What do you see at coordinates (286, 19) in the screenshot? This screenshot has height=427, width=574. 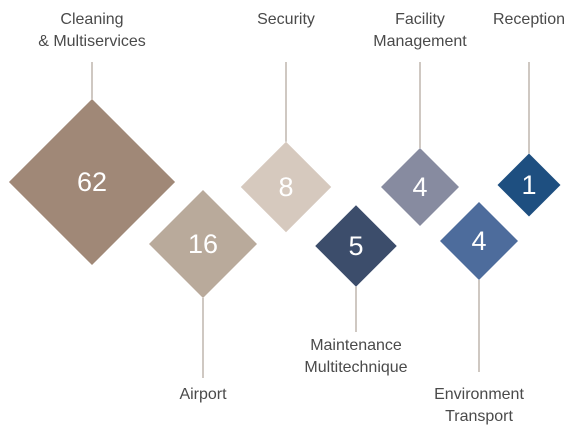 I see `category-label: Security` at bounding box center [286, 19].